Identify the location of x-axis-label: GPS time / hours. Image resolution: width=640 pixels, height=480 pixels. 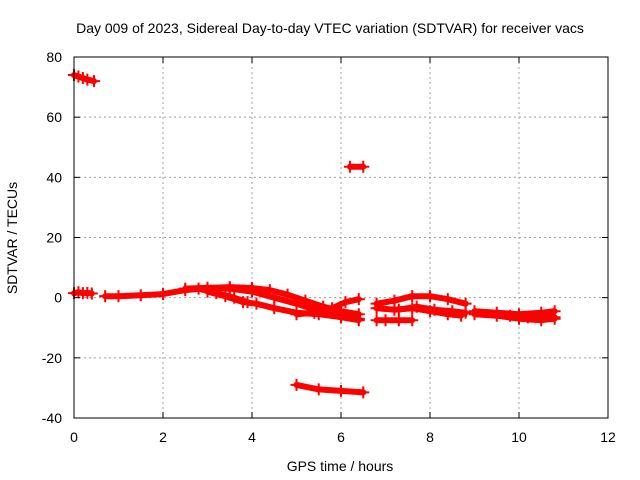
(340, 466).